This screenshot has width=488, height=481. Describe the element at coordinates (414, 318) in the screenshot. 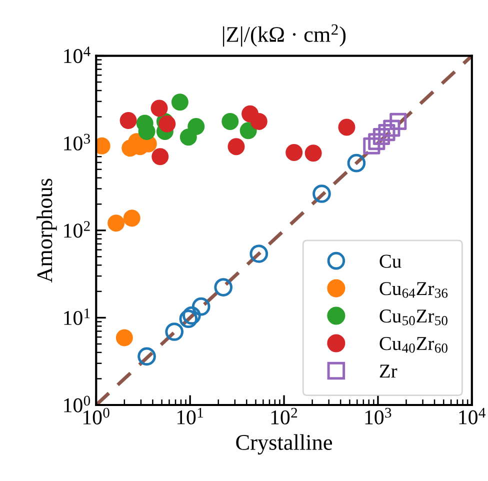

I see `legend-label: Cu$_{50}$Zr$_{50}$` at that location.